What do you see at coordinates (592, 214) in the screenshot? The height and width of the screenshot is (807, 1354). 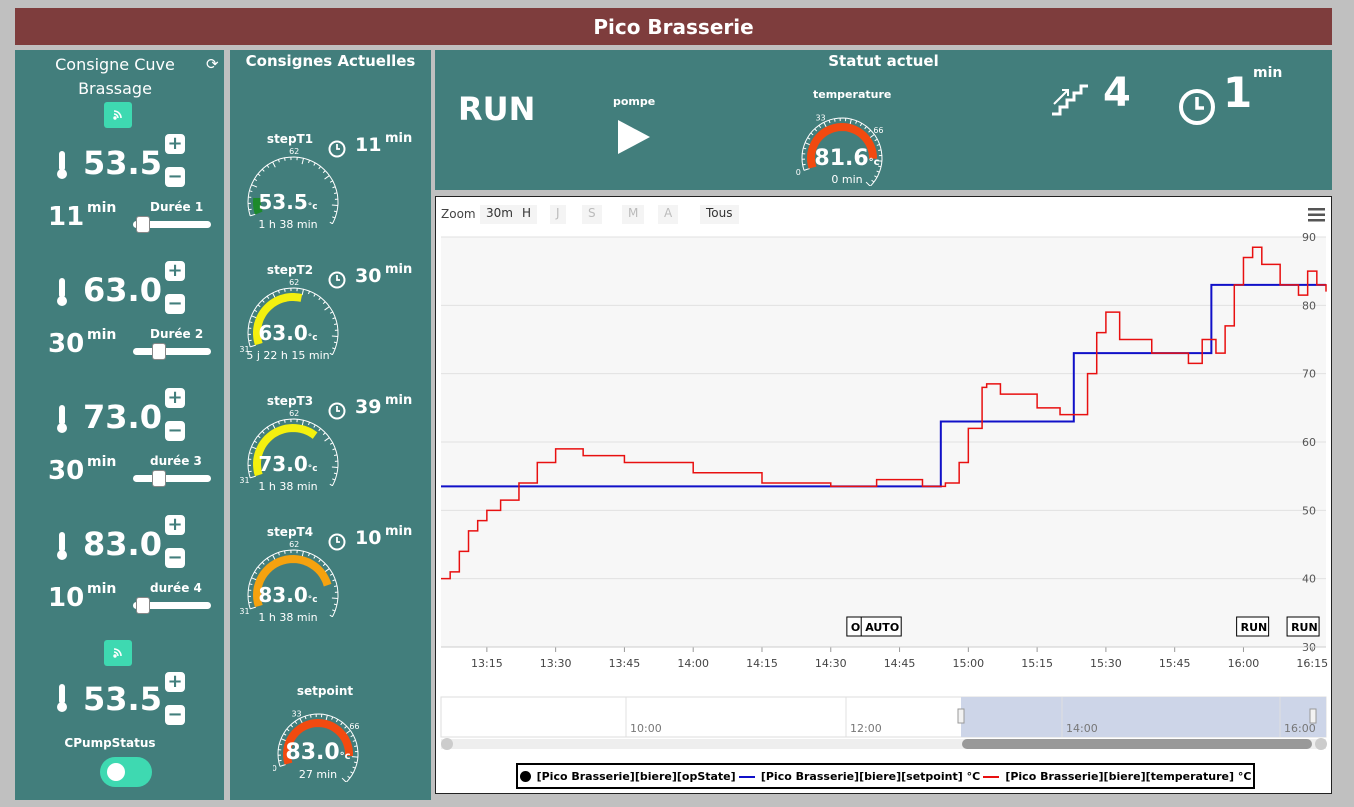 I see `zoom-button: S` at bounding box center [592, 214].